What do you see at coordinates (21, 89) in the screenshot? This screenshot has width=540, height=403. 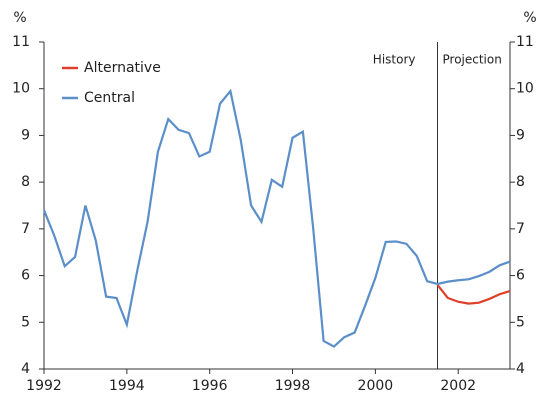 I see `y-tick-label: 10` at bounding box center [21, 89].